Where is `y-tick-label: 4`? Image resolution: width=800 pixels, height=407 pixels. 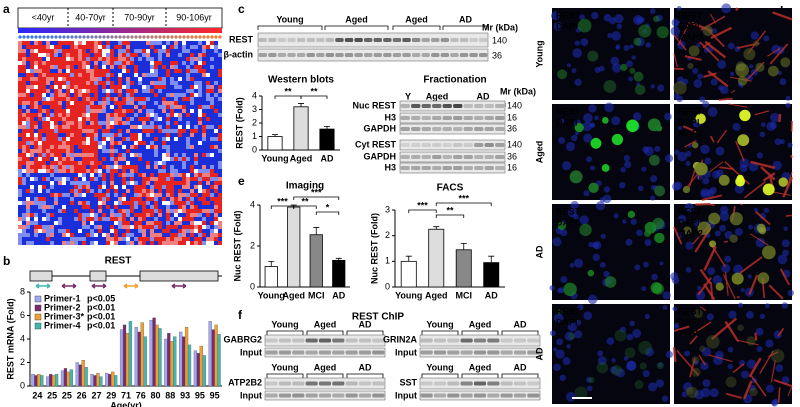 y-tick-label: 4 is located at coordinates (252, 204).